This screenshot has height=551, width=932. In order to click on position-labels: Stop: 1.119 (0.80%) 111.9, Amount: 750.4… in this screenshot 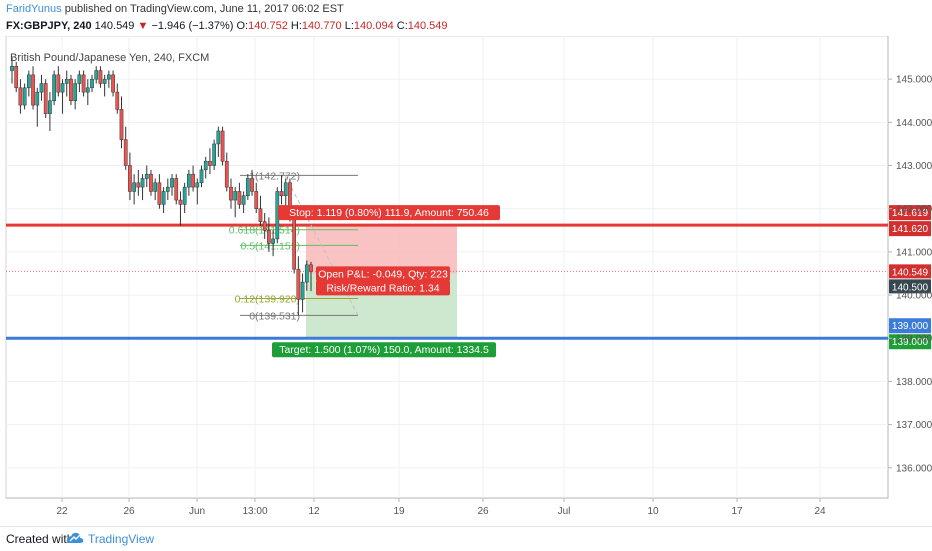, I will do `click(386, 281)`.